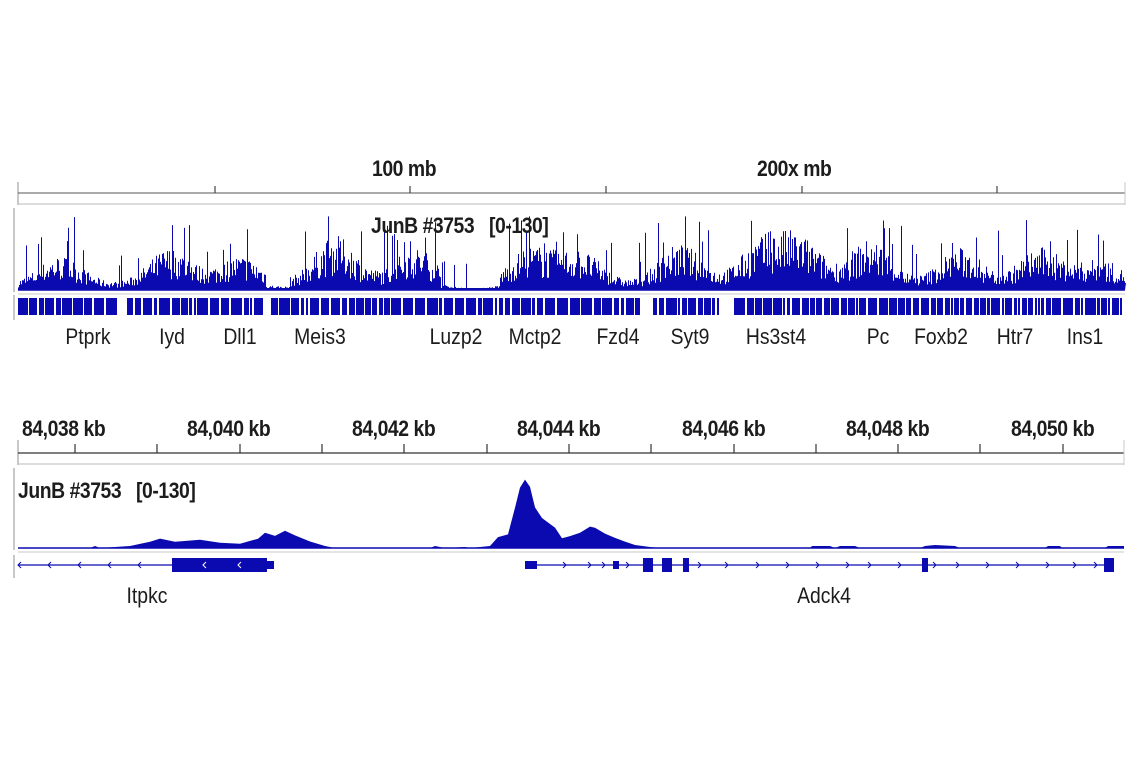 The width and height of the screenshot is (1141, 768). Describe the element at coordinates (690, 336) in the screenshot. I see `gene-label-syt9: Syt9` at that location.